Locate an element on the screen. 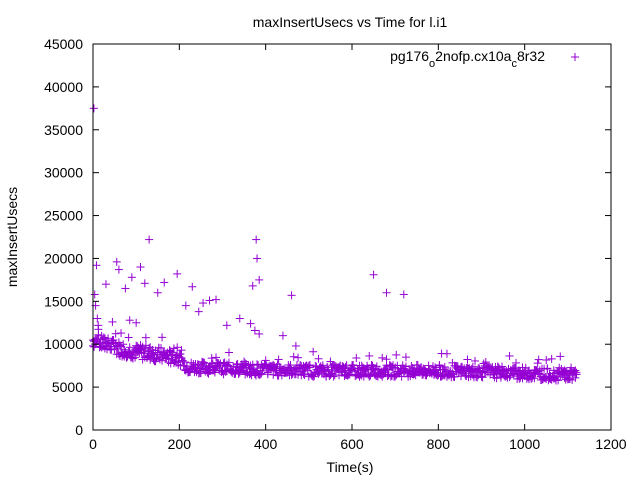  y-tick-label: 40000 is located at coordinates (63, 87).